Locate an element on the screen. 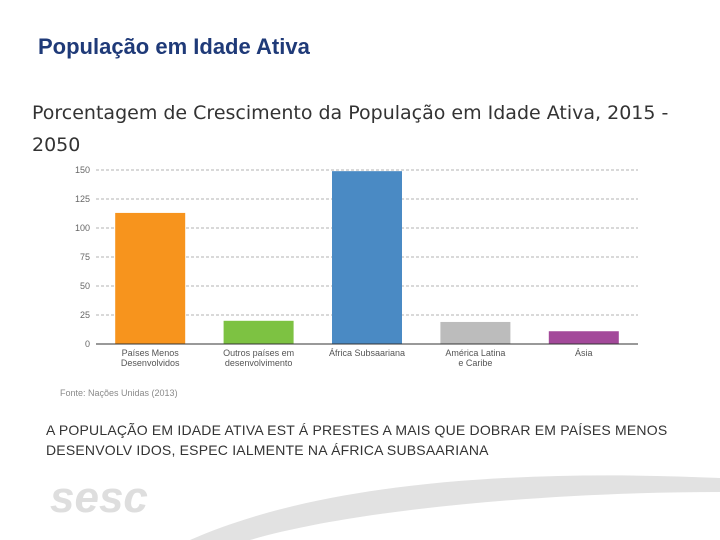  logo-text: sesc is located at coordinates (99, 497).